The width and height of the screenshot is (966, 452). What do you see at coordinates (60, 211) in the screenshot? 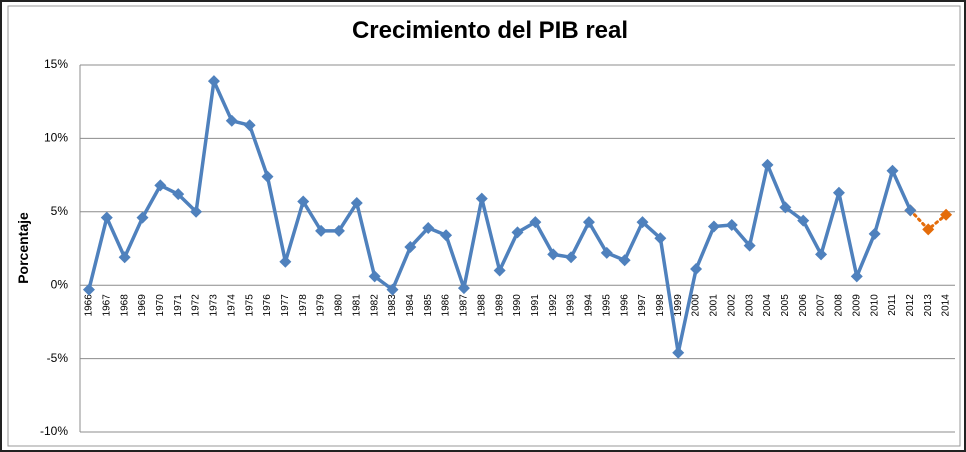
I see `y-tick-label: 5%` at bounding box center [60, 211].